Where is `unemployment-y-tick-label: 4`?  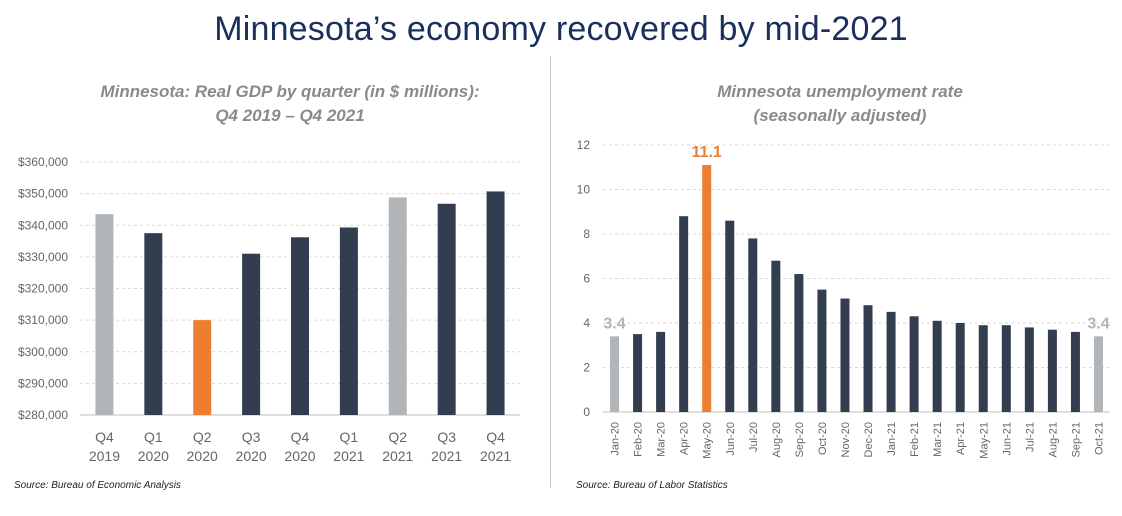 unemployment-y-tick-label: 4 is located at coordinates (586, 323).